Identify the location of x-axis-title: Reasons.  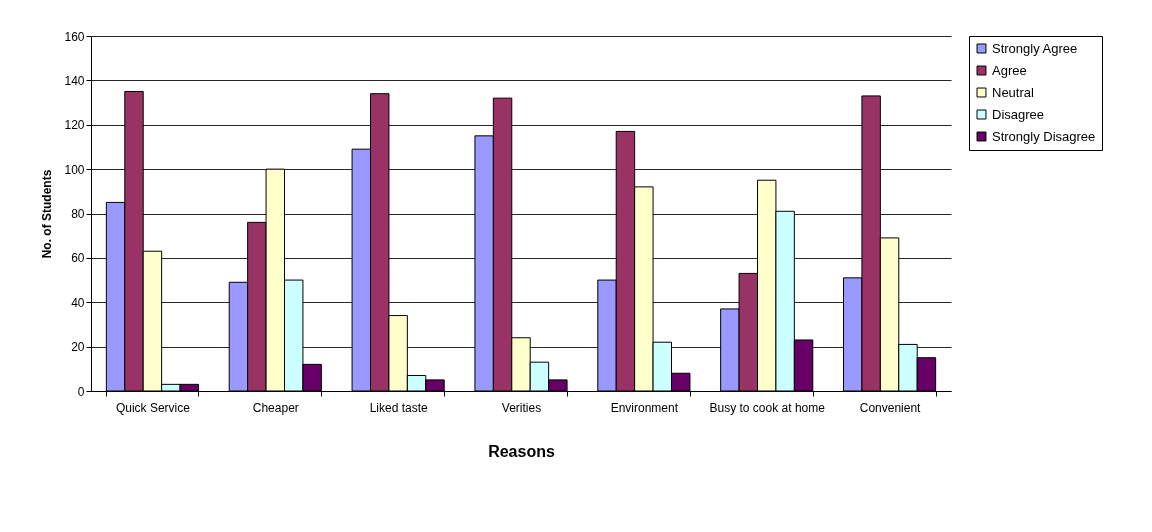
(521, 451).